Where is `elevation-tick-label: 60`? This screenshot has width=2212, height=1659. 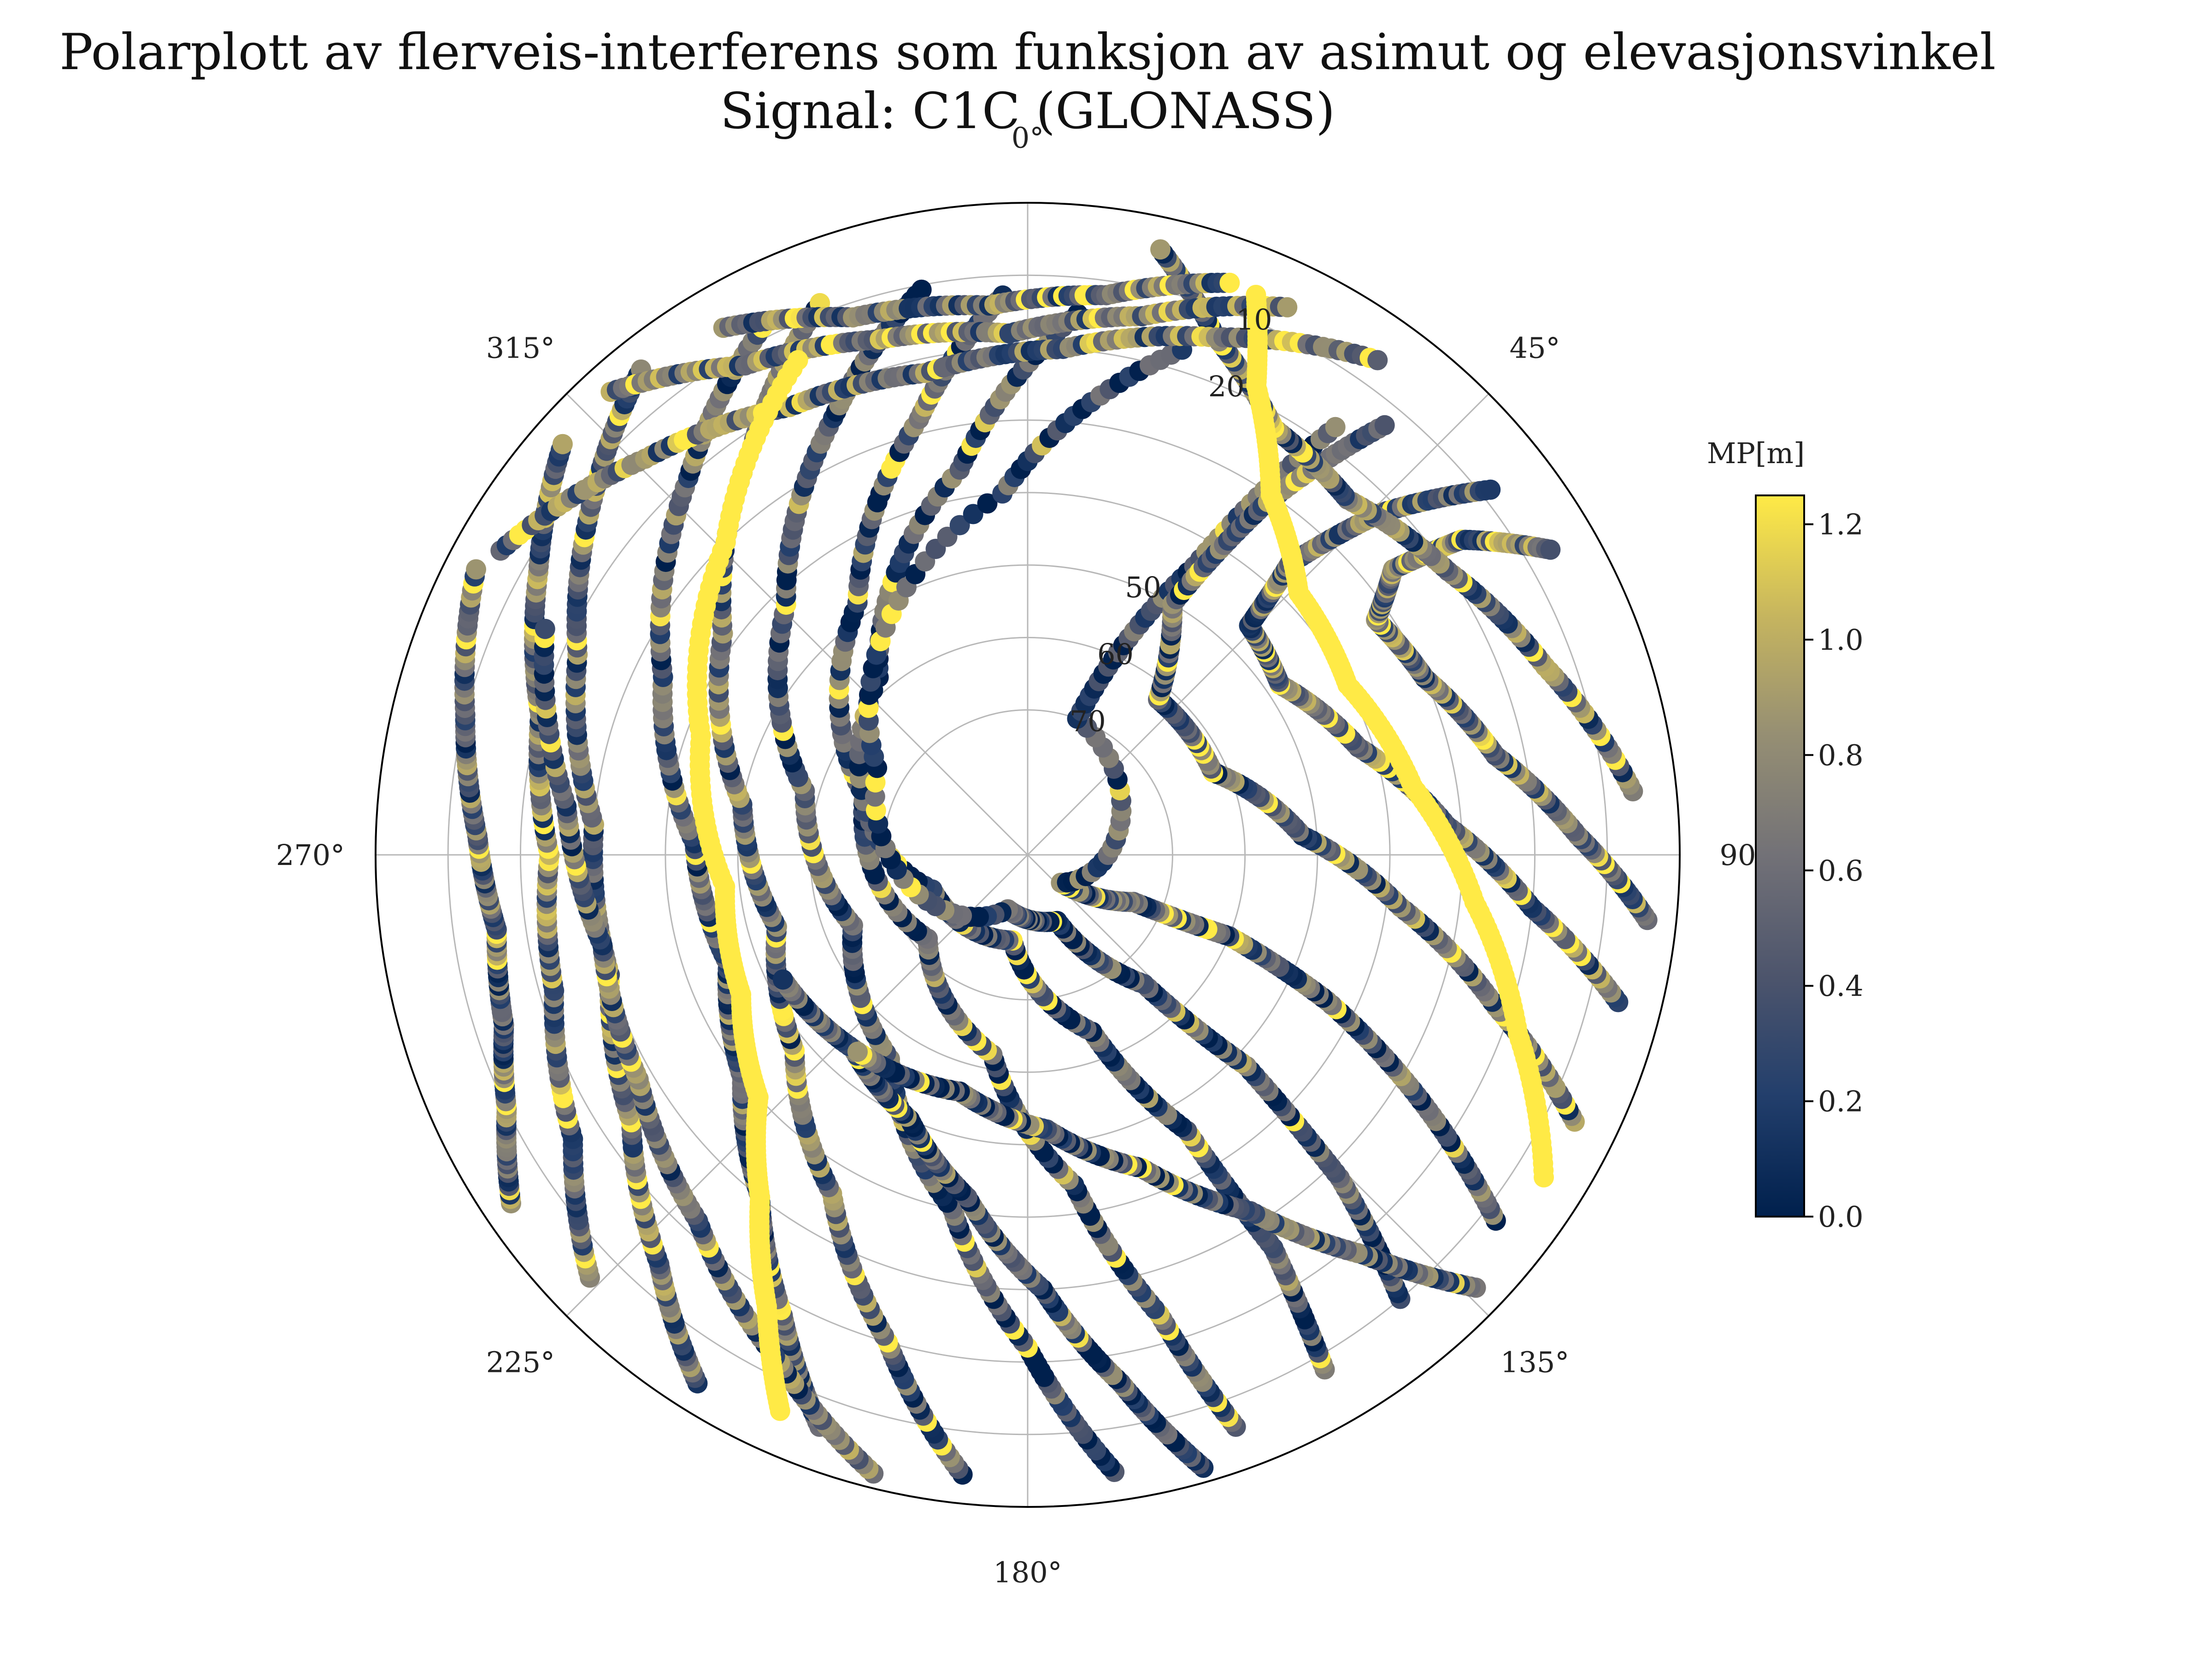 elevation-tick-label: 60 is located at coordinates (1115, 654).